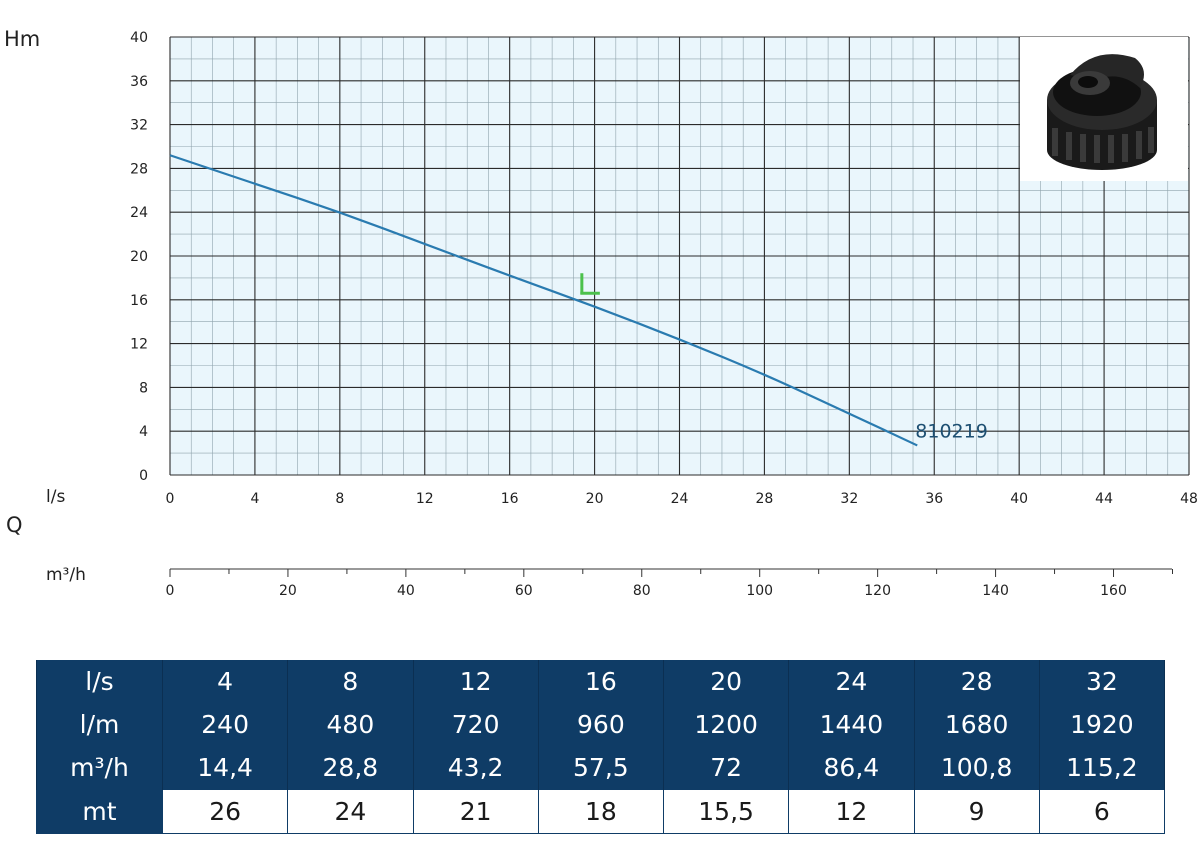  What do you see at coordinates (254, 499) in the screenshot?
I see `x-tick-label: 4` at bounding box center [254, 499].